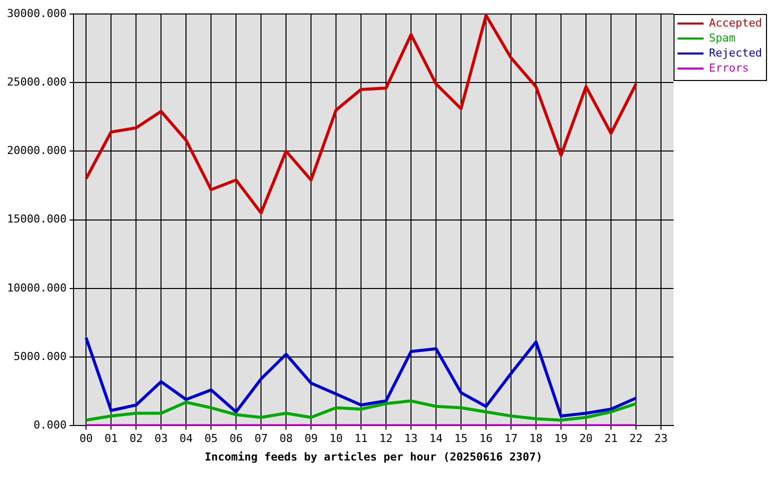 Image resolution: width=780 pixels, height=480 pixels. What do you see at coordinates (373, 457) in the screenshot?
I see `x-axis-title: Incoming feeds by articles per hour (20250616 2307)` at bounding box center [373, 457].